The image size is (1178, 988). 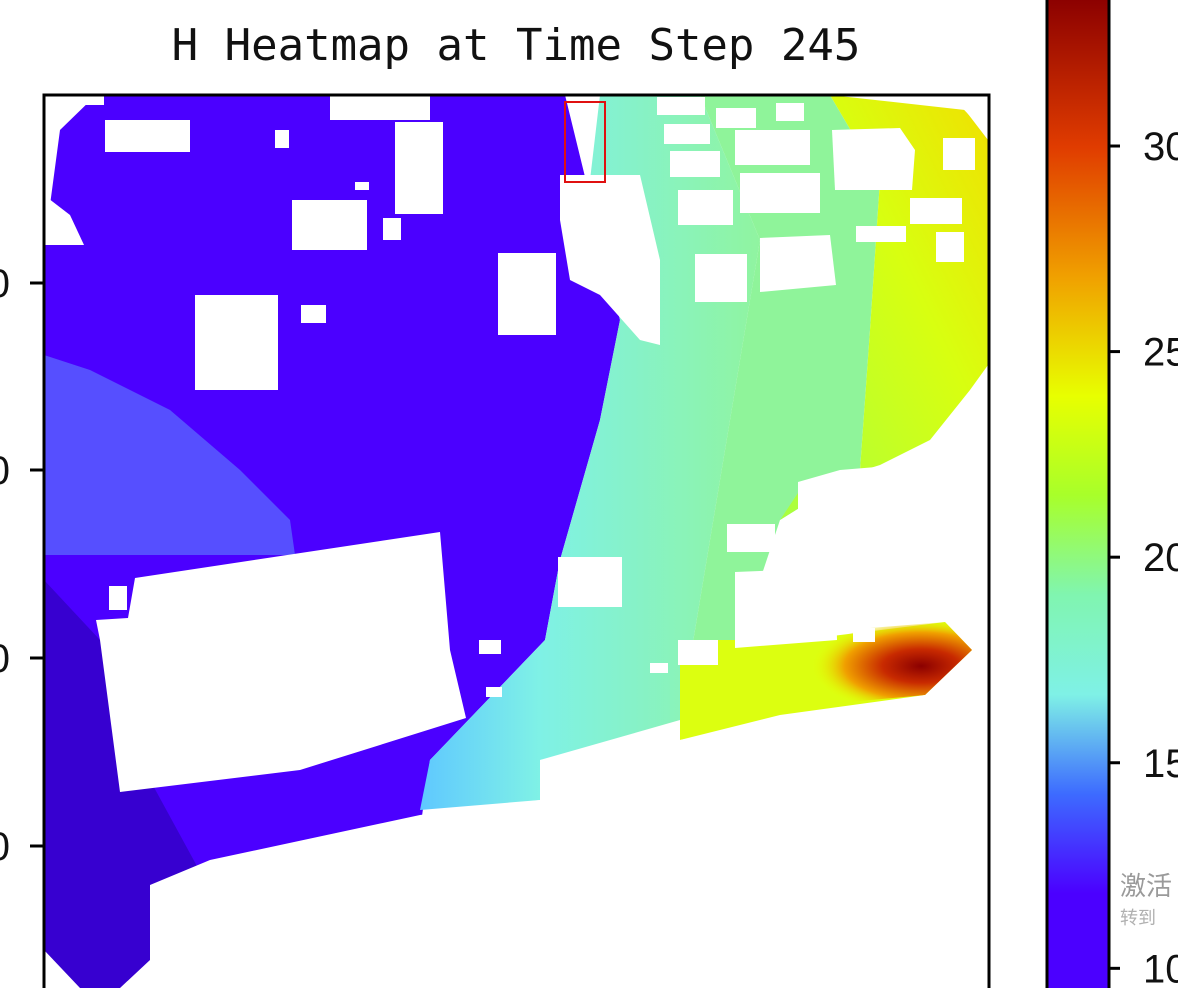 What do you see at coordinates (1111, 494) in the screenshot?
I see `colorbar: 10 15 20 25 30` at bounding box center [1111, 494].